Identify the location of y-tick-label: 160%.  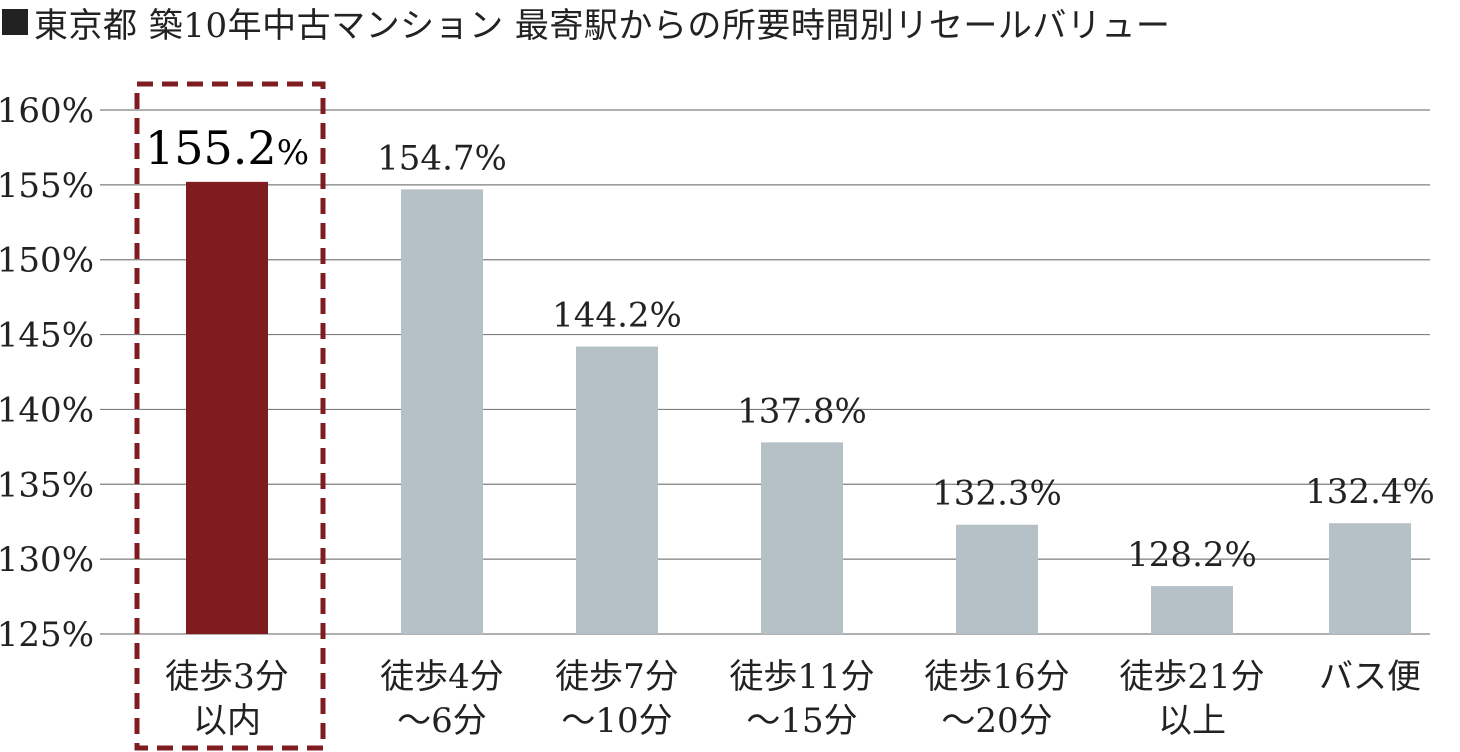
(47, 111).